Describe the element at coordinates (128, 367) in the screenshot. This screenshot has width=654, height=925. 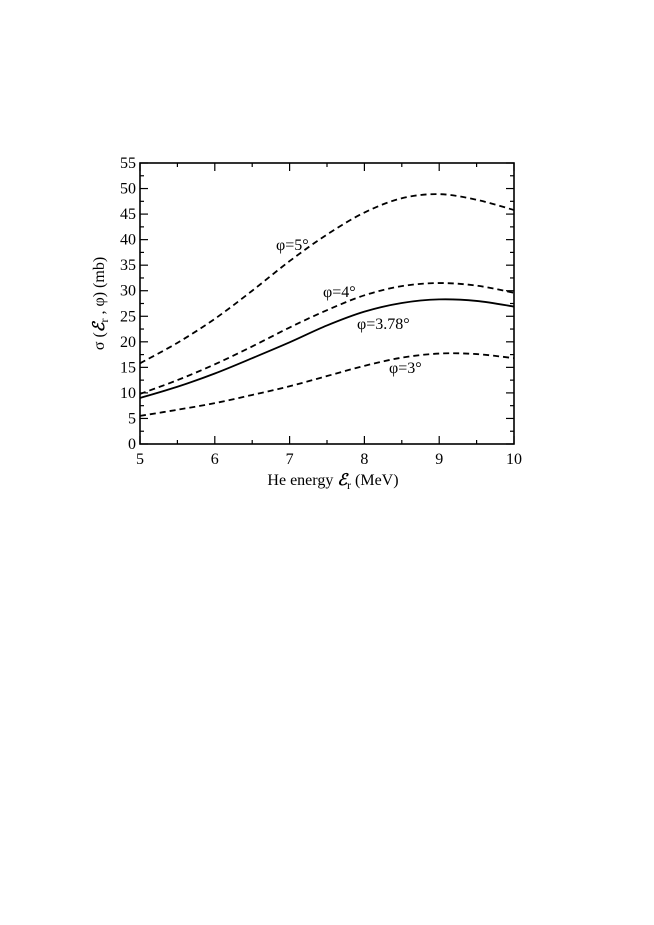
I see `y-tick-label: 15` at that location.